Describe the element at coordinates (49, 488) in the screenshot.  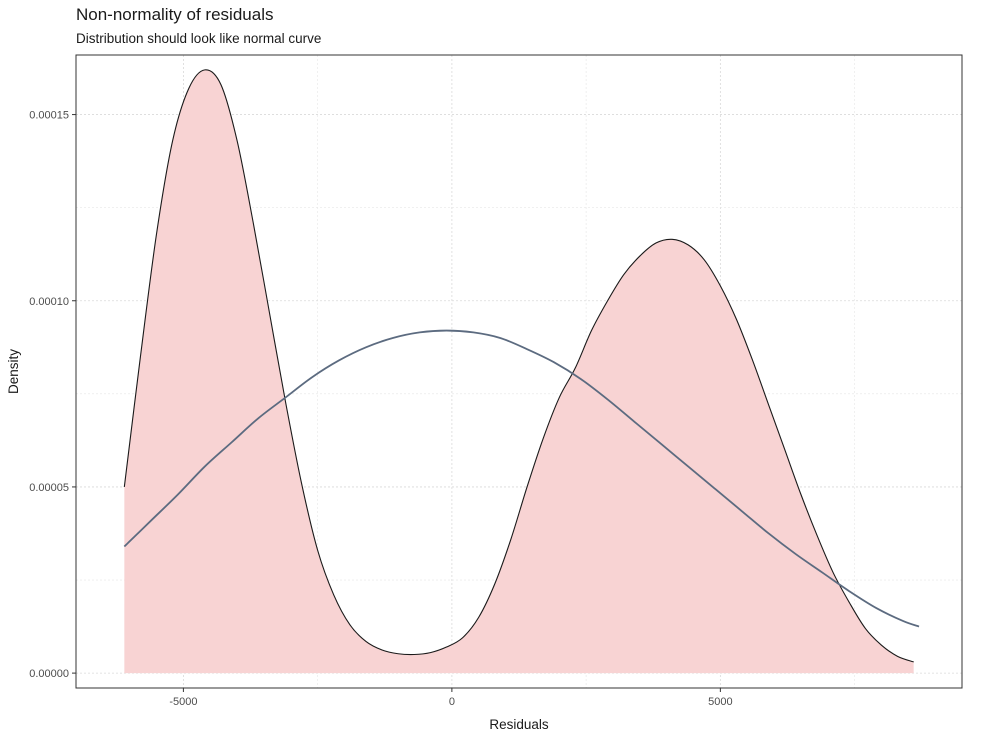
I see `y-tick-label: 0.00005` at that location.